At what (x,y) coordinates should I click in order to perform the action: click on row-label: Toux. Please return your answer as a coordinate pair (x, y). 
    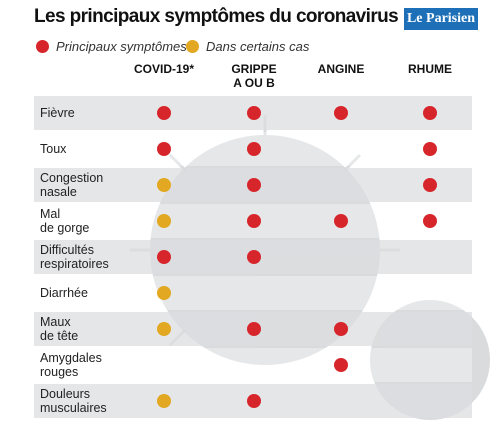
    Looking at the image, I should click on (53, 149).